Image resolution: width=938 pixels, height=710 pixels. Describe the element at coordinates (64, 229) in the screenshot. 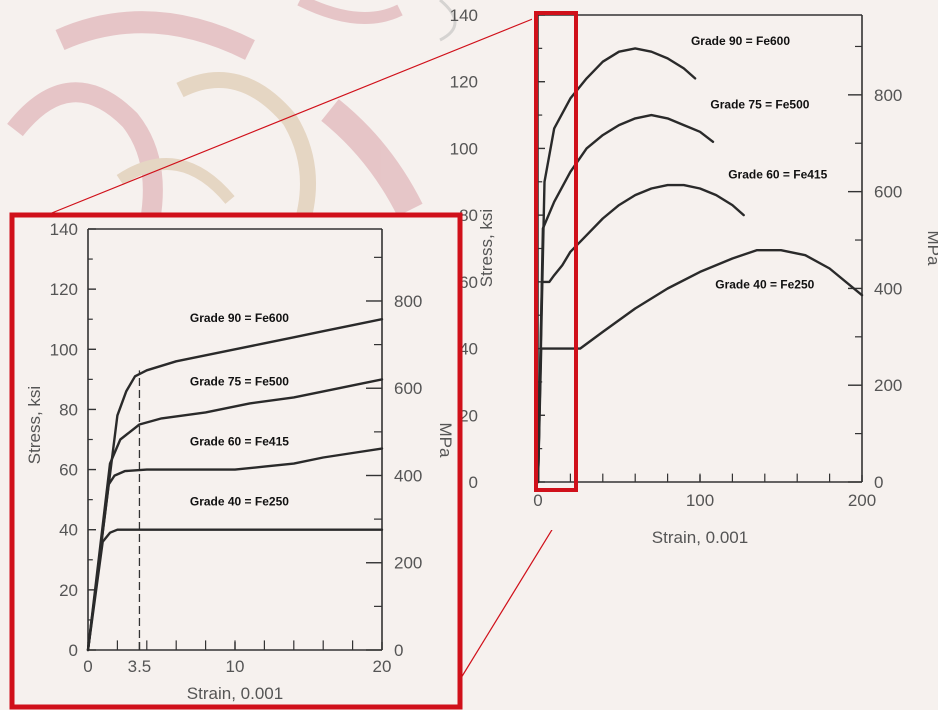

I see `inset-y-tick-label: 140` at that location.